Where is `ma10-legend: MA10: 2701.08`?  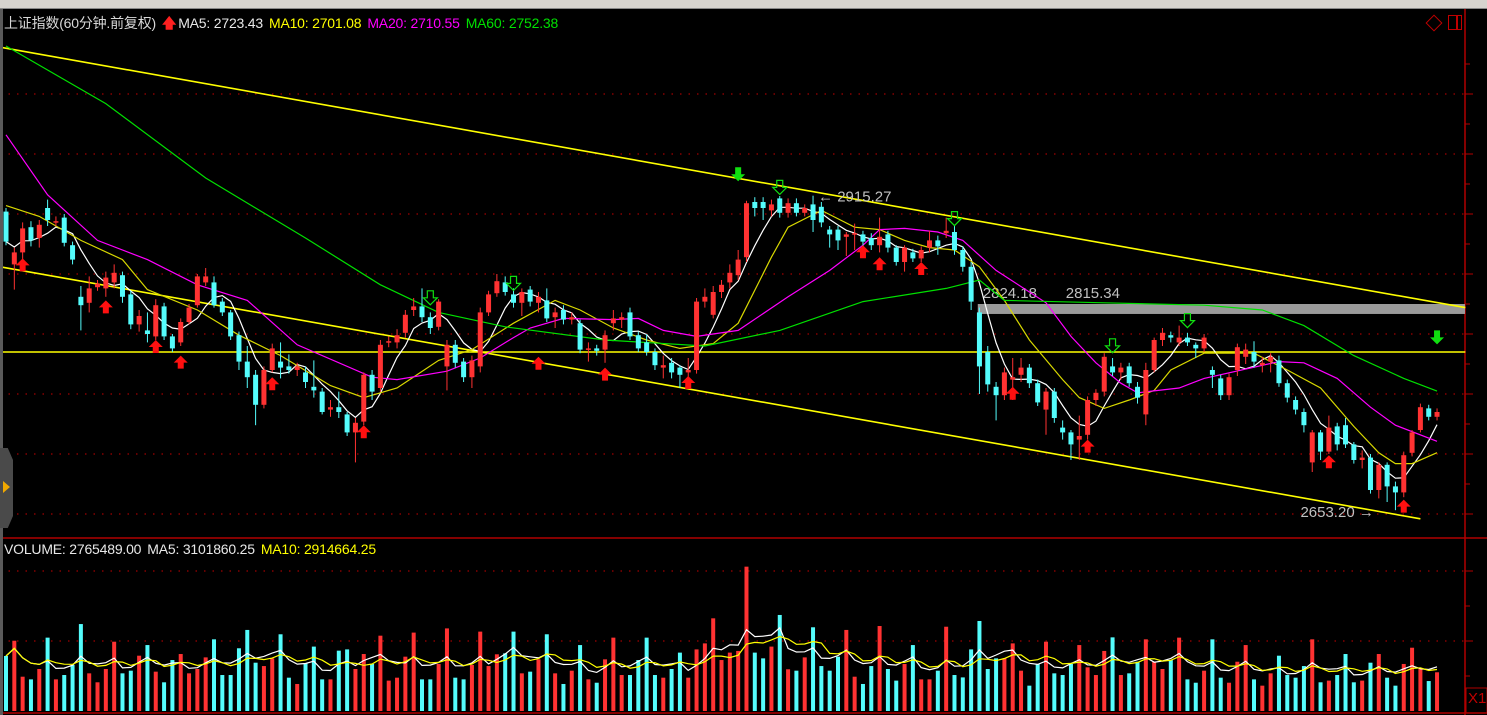 ma10-legend: MA10: 2701.08 is located at coordinates (315, 23).